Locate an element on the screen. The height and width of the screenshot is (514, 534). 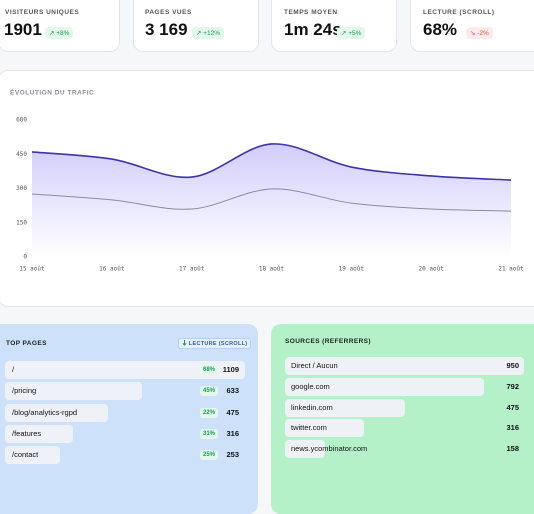
x-tick-label: 18 août is located at coordinates (272, 269).